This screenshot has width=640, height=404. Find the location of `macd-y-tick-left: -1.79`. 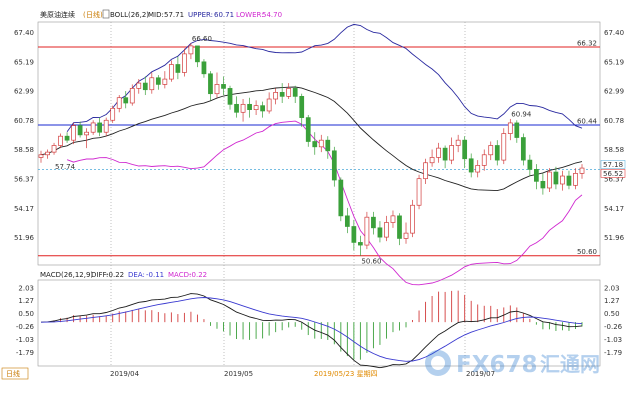

macd-y-tick-left: -1.79 is located at coordinates (25, 353).